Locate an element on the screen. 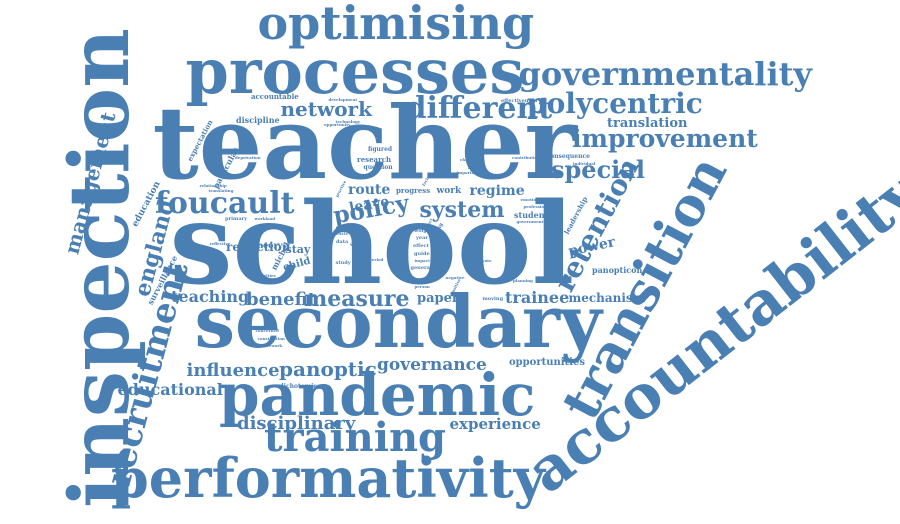 The height and width of the screenshot is (524, 900). word: stay is located at coordinates (298, 249).